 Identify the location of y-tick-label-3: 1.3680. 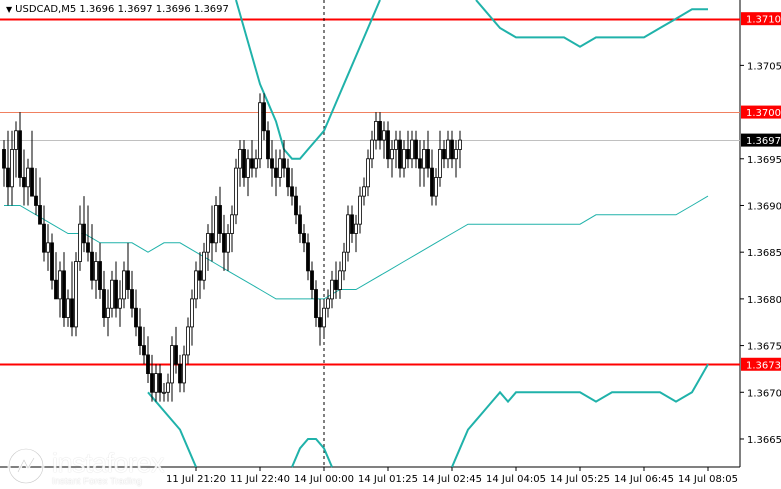
(764, 300).